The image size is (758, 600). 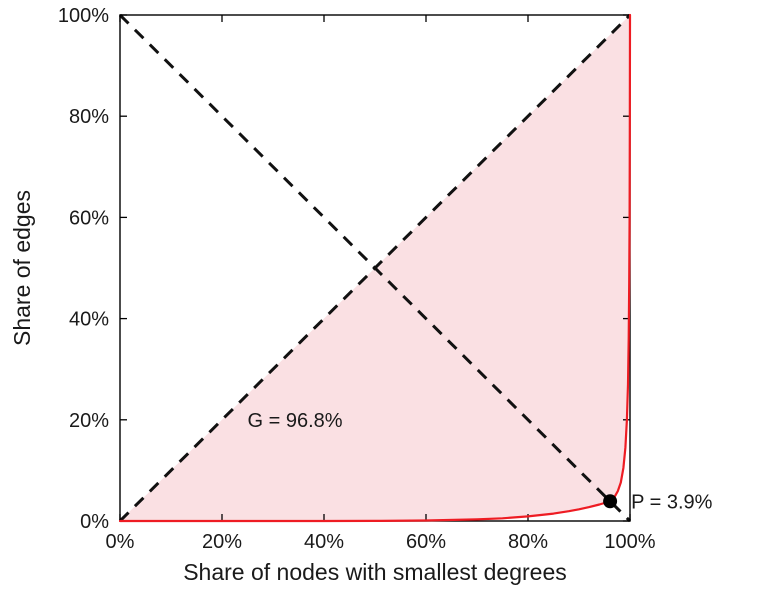 I want to click on p-intersection-point, so click(x=610, y=501).